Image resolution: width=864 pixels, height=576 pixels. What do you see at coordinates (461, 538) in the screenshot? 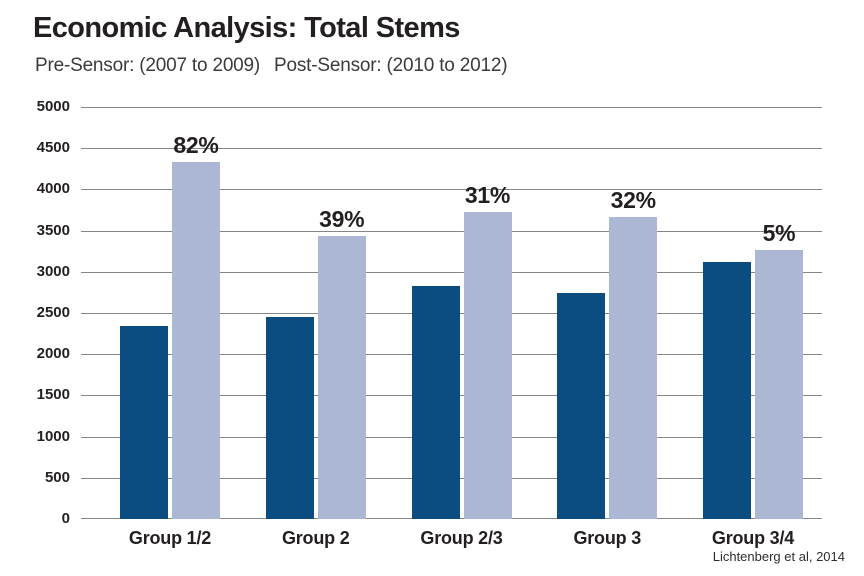
I see `x-category-label: Group 2/3` at bounding box center [461, 538].